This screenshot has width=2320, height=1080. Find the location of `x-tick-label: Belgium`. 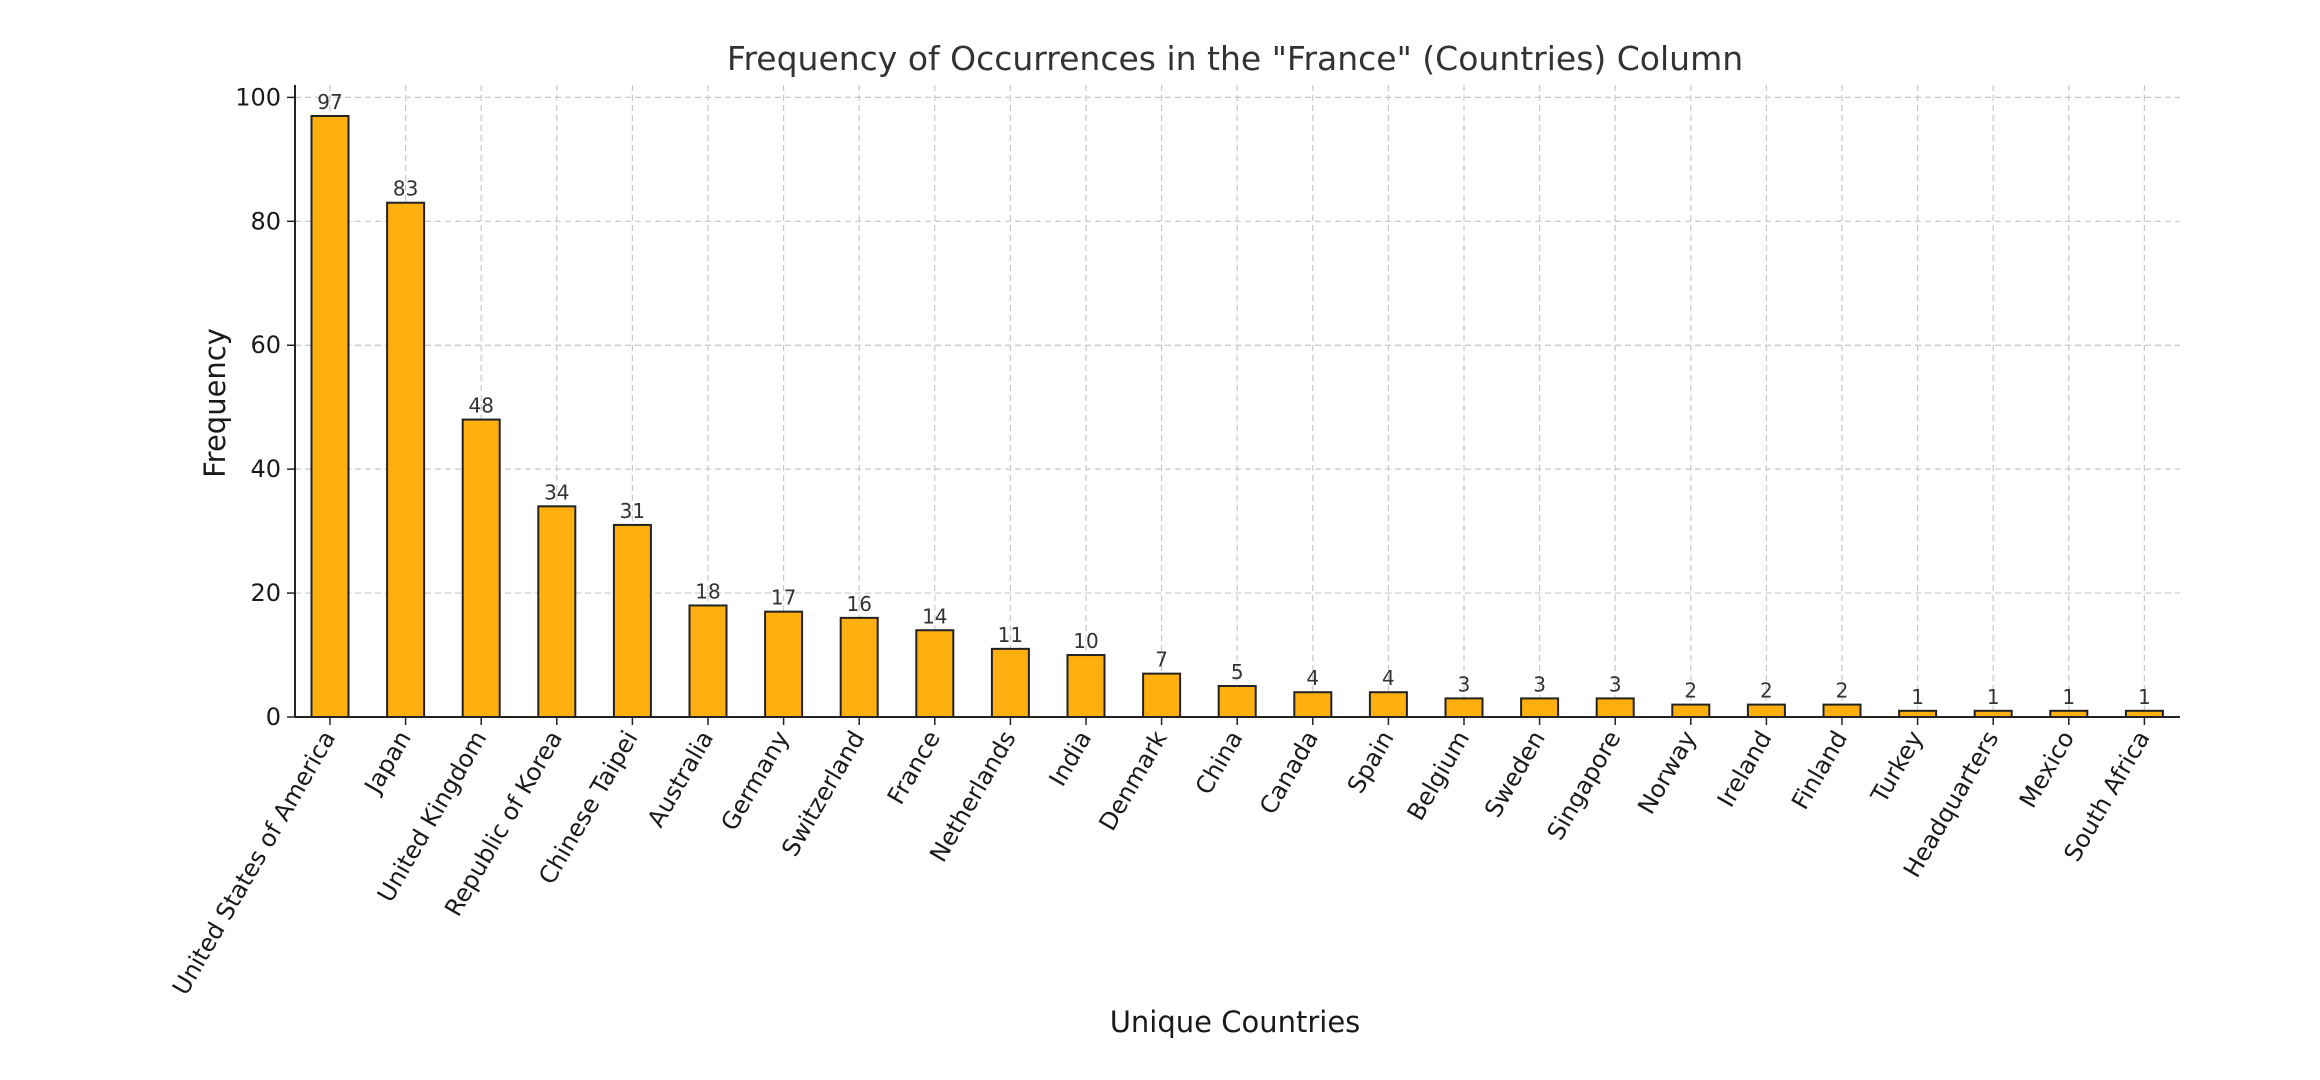

x-tick-label: Belgium is located at coordinates (1438, 775).